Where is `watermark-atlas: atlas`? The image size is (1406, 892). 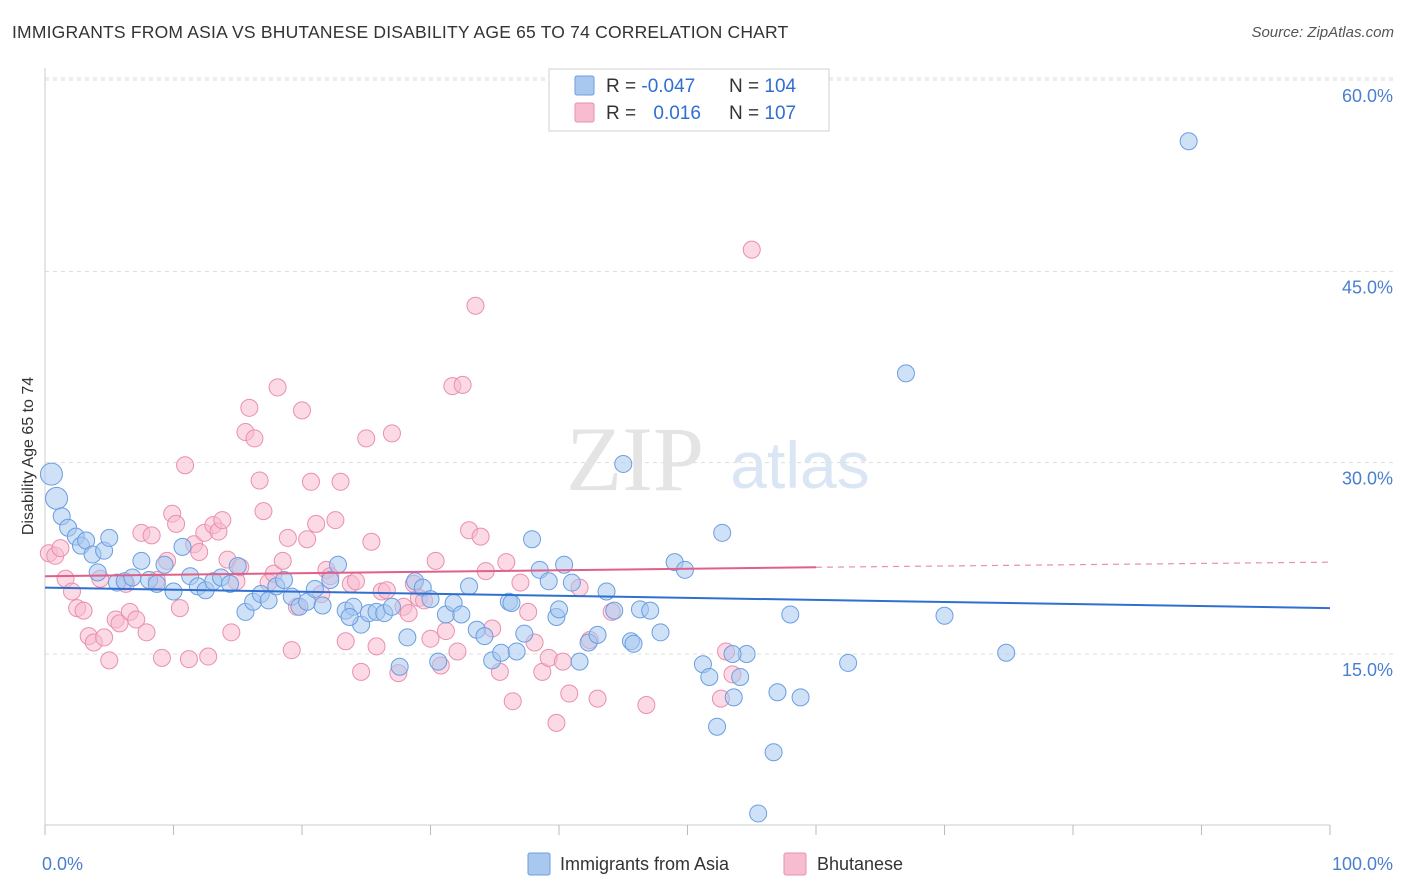
watermark-atlas: atlas is located at coordinates (799, 465).